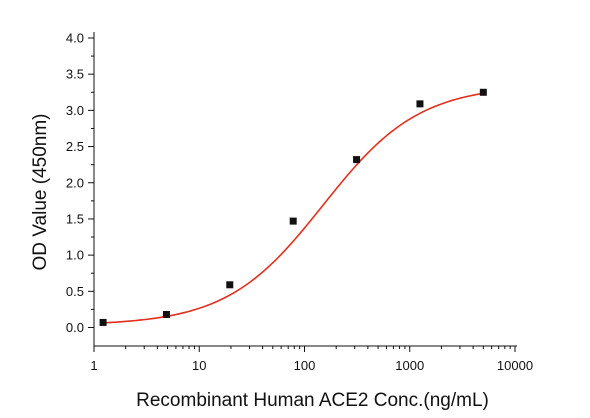  What do you see at coordinates (75, 255) in the screenshot?
I see `y-tick-label: 1.0` at bounding box center [75, 255].